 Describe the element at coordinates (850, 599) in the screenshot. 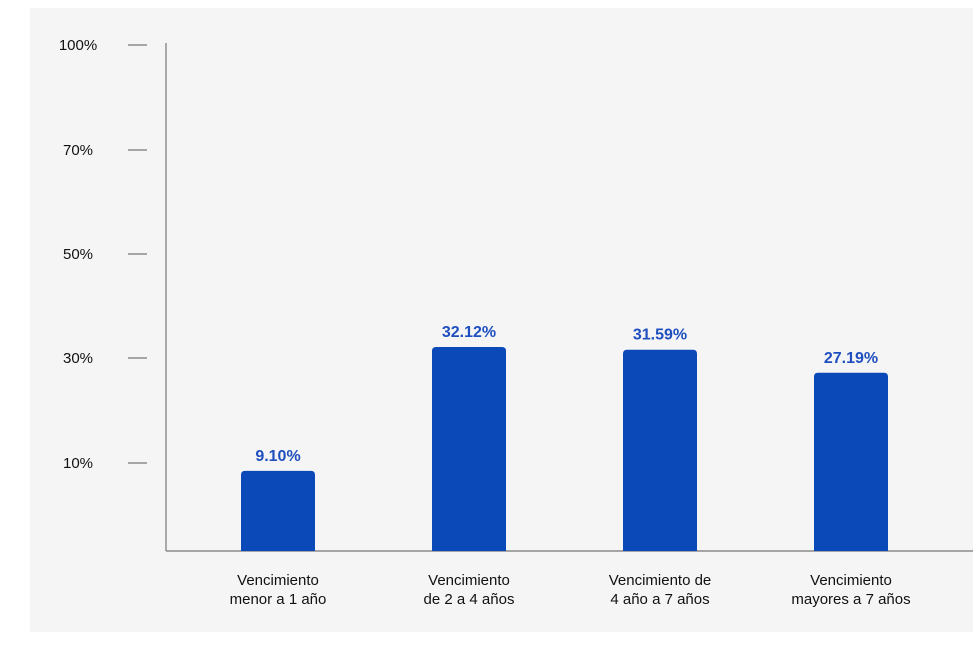

I see `x-category-label: mayores a 7 años` at that location.